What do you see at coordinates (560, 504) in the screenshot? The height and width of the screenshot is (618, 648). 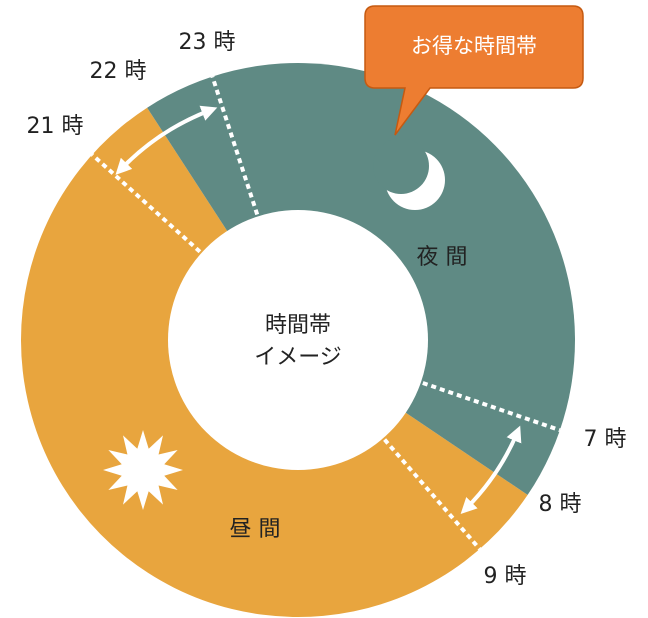 I see `hour-label: 8 時` at bounding box center [560, 504].